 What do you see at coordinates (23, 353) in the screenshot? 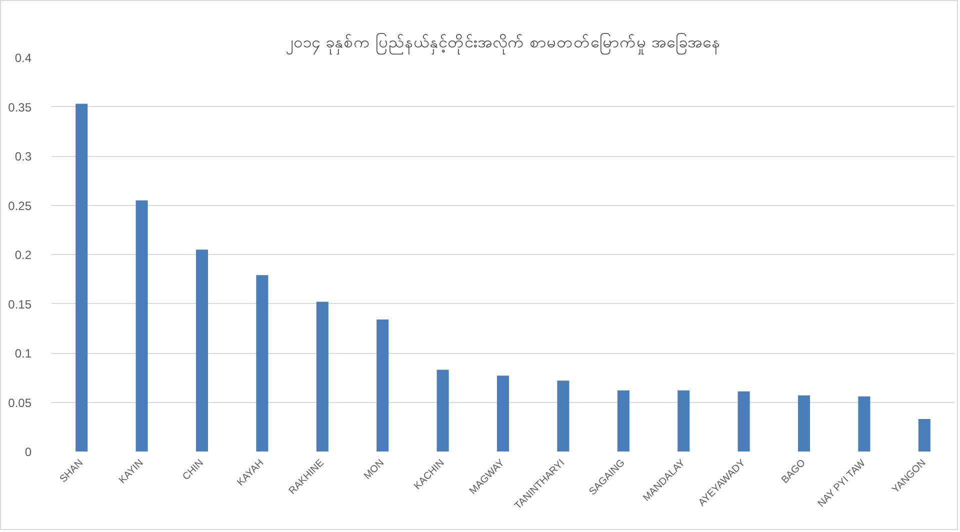
I see `y-tick-label: 0.1` at bounding box center [23, 353].